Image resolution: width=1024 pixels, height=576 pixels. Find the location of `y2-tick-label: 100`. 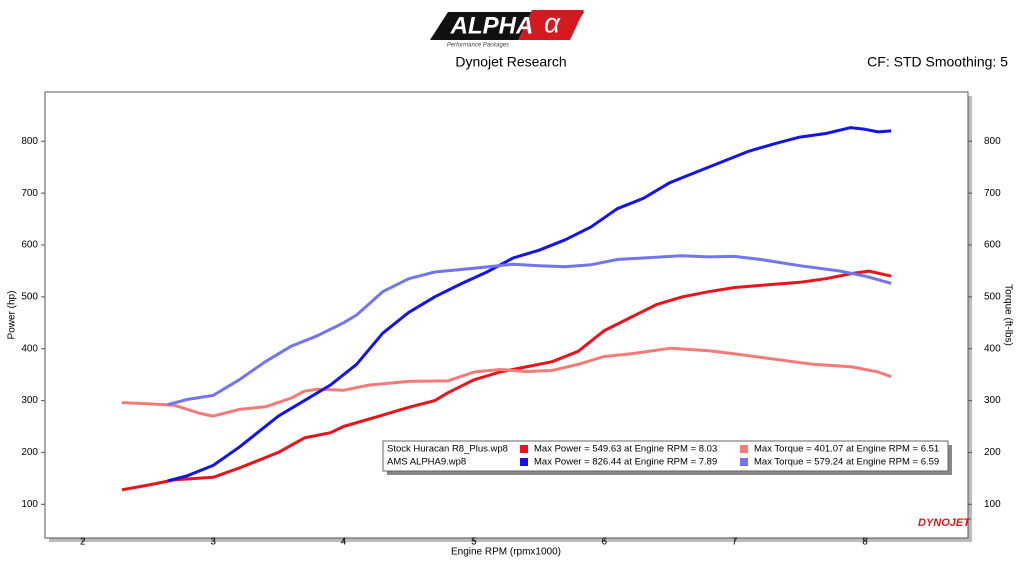

y2-tick-label: 100 is located at coordinates (992, 504).